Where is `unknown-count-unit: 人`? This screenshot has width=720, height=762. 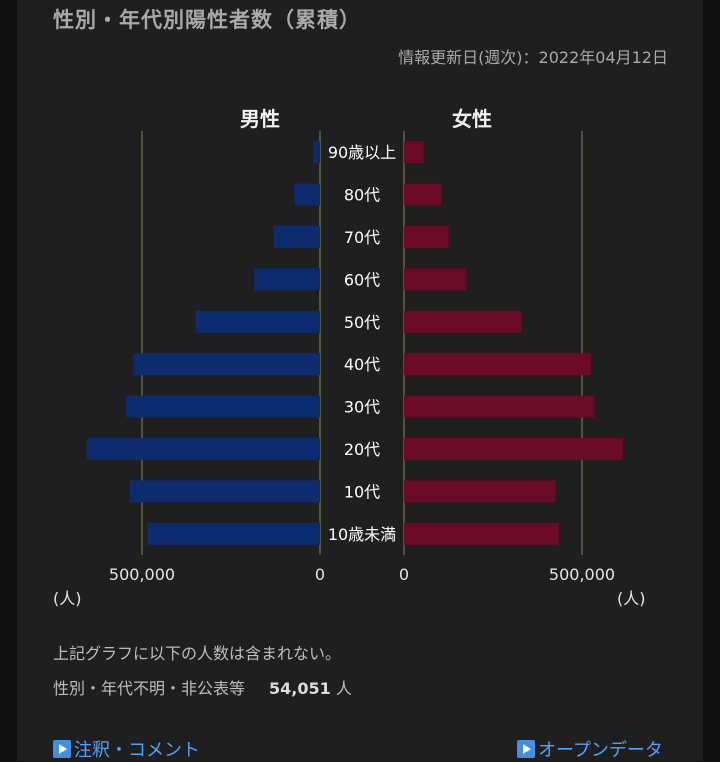
unknown-count-unit: 人 is located at coordinates (343, 688).